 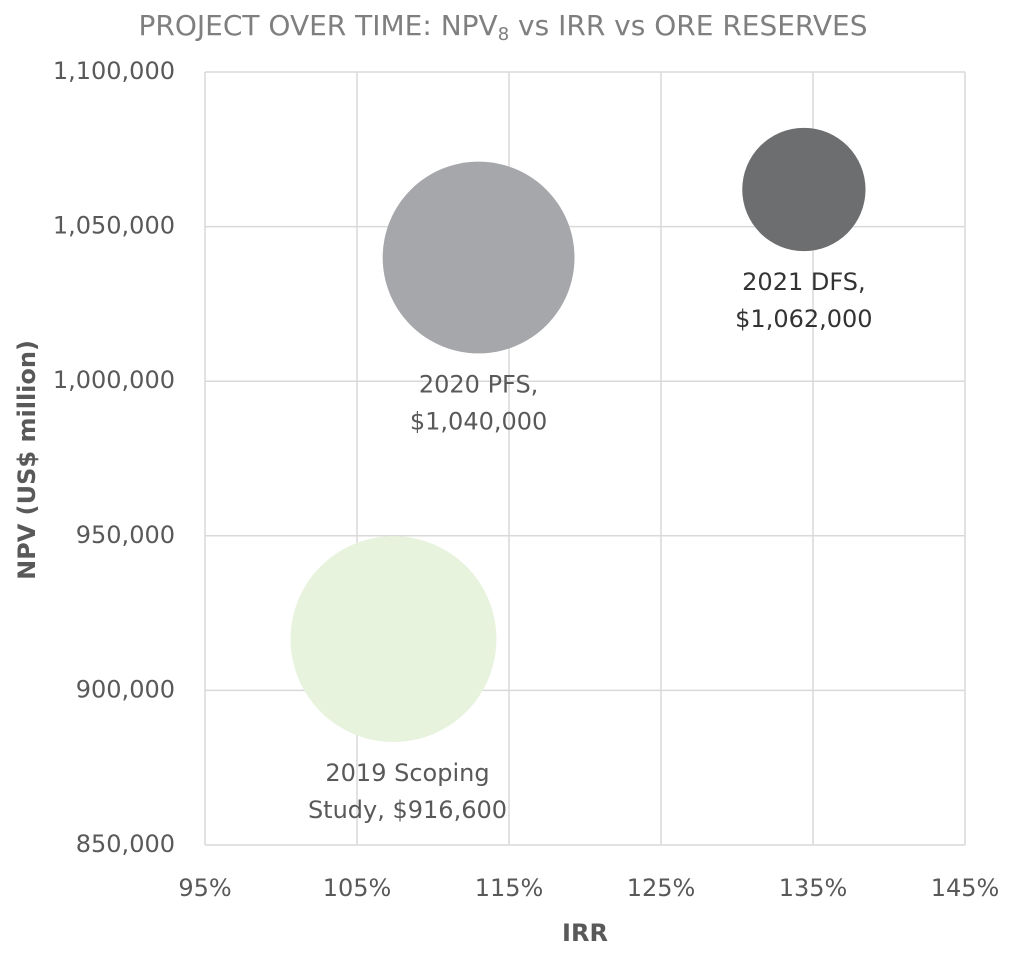 What do you see at coordinates (318, 25) in the screenshot?
I see `title-part: PROJECT OVER TIME: NPV` at bounding box center [318, 25].